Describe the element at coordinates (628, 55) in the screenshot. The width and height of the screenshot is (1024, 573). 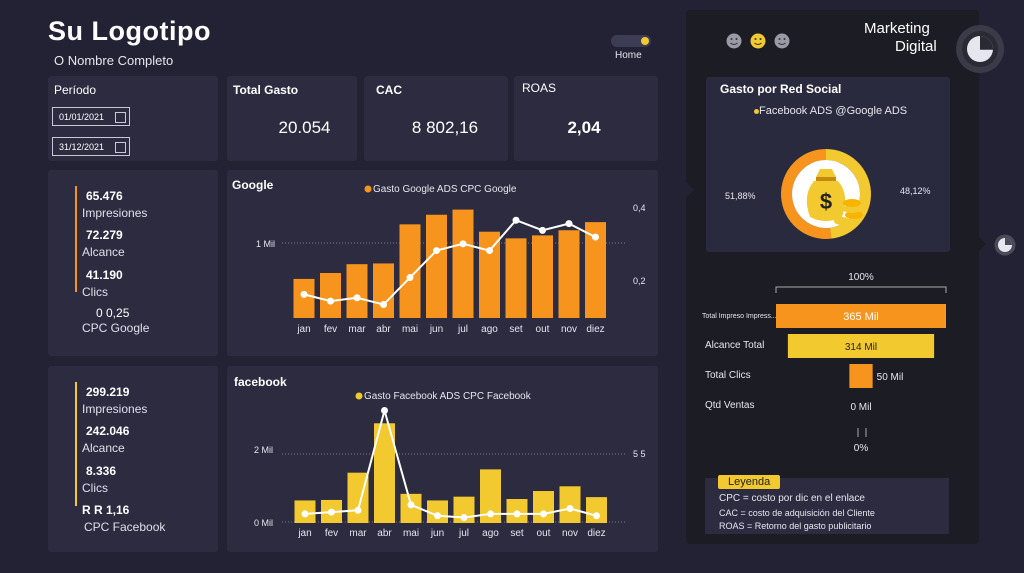
I see `home-link: Home` at that location.